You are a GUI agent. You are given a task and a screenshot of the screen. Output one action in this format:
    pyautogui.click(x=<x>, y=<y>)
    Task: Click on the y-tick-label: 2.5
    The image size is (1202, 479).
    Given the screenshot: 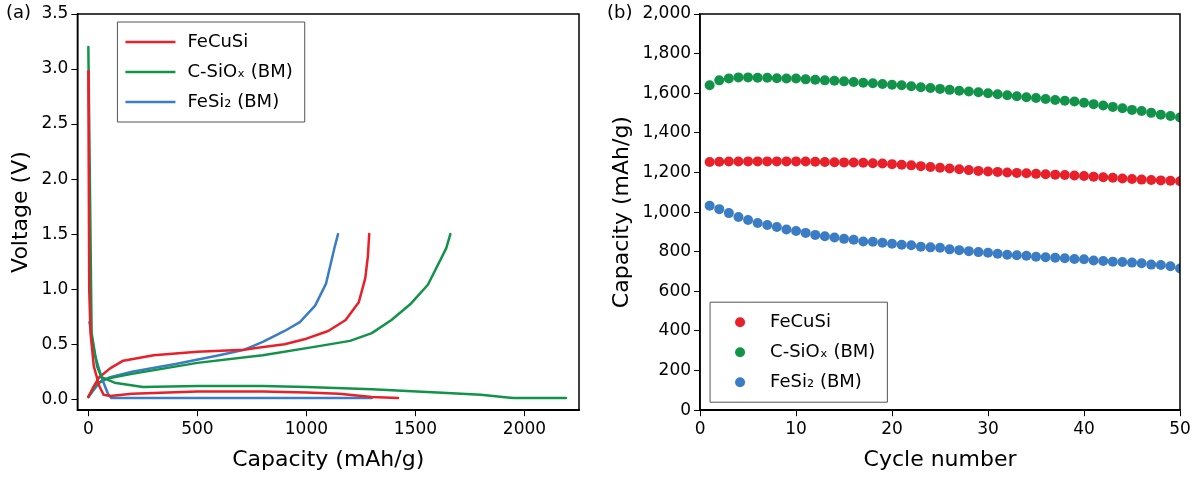 What is the action you would take?
    pyautogui.click(x=55, y=122)
    